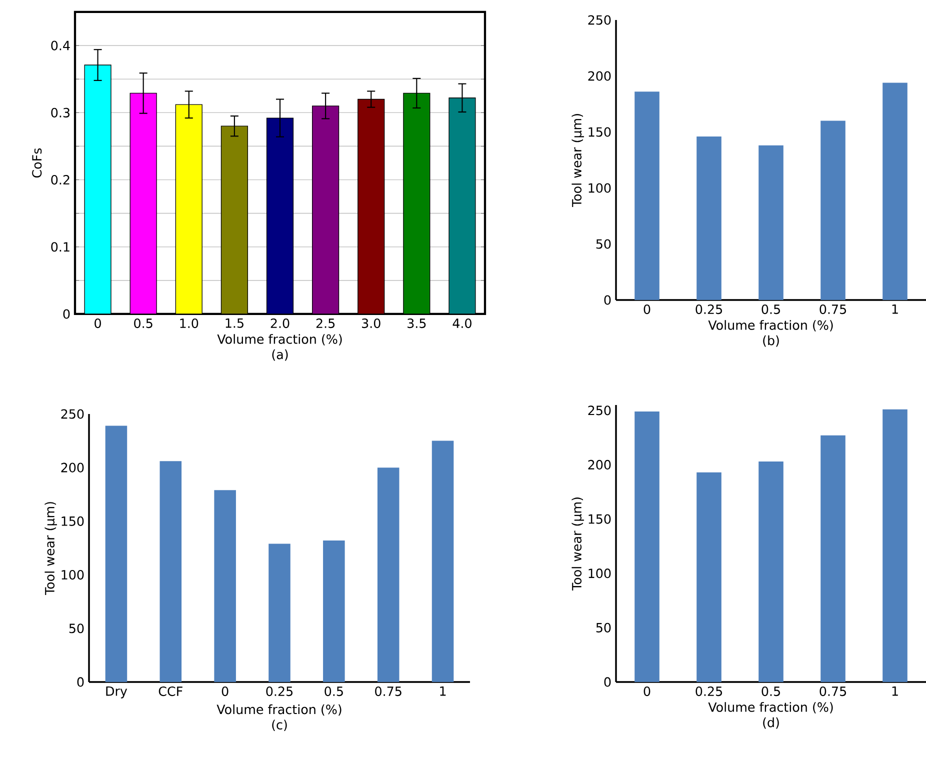 The height and width of the screenshot is (767, 926). What do you see at coordinates (60, 113) in the screenshot?
I see `y-tick-label: 0.3` at bounding box center [60, 113].